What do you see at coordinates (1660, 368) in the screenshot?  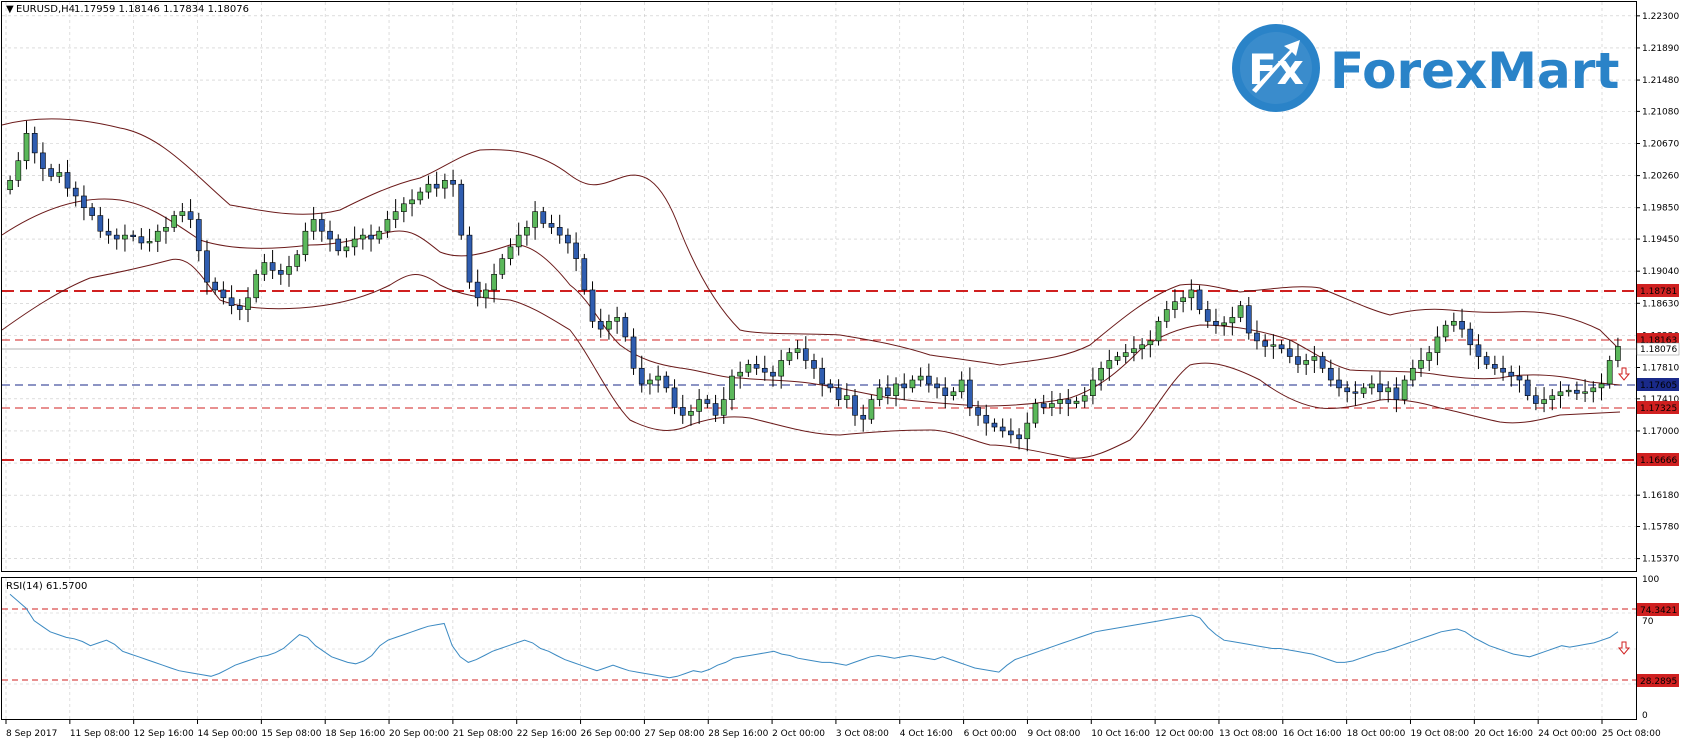 I see `price-tick-label: 1.17810` at bounding box center [1660, 368].